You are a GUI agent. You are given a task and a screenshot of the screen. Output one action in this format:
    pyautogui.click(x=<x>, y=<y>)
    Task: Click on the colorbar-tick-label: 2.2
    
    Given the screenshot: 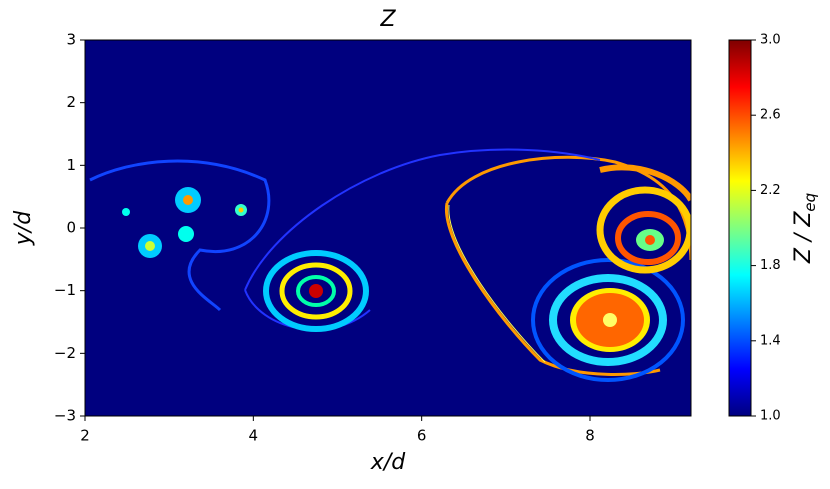 What is the action you would take?
    pyautogui.click(x=770, y=190)
    